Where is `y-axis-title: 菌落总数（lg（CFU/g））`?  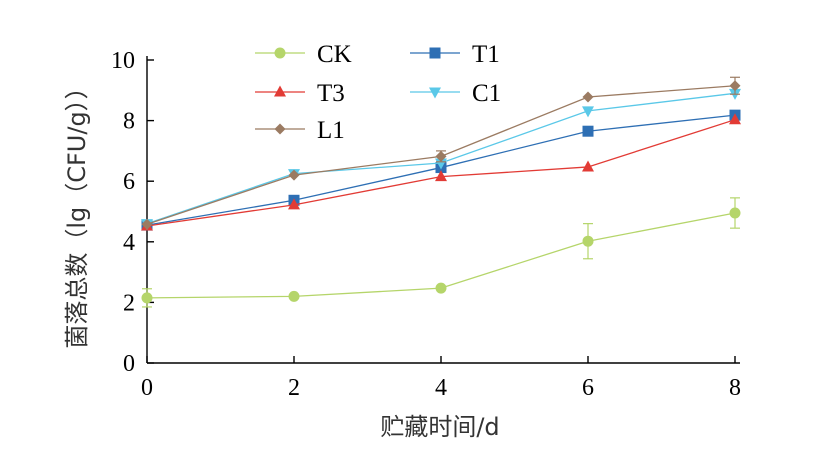 y-axis-title: 菌落总数（lg（CFU/g）） is located at coordinates (77, 211).